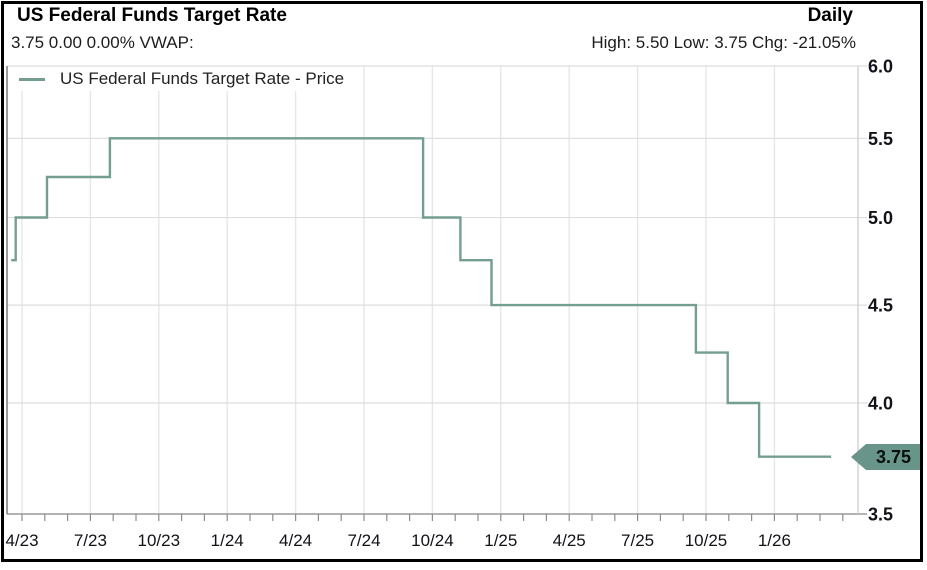  What do you see at coordinates (880, 404) in the screenshot?
I see `y-tick-label: 4.0` at bounding box center [880, 404].